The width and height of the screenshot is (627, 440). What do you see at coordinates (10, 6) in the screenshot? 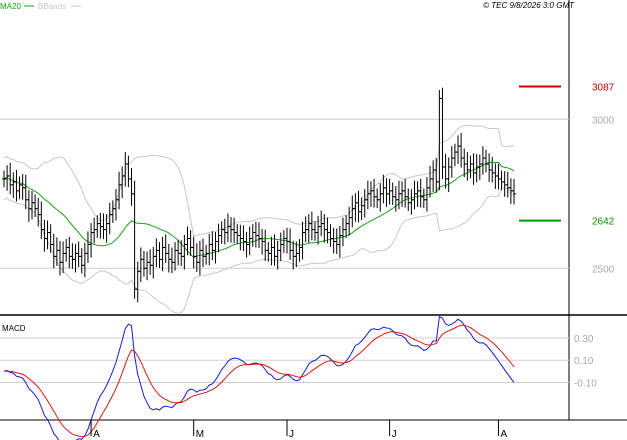
I see `legend-ma20: MA20` at bounding box center [10, 6].